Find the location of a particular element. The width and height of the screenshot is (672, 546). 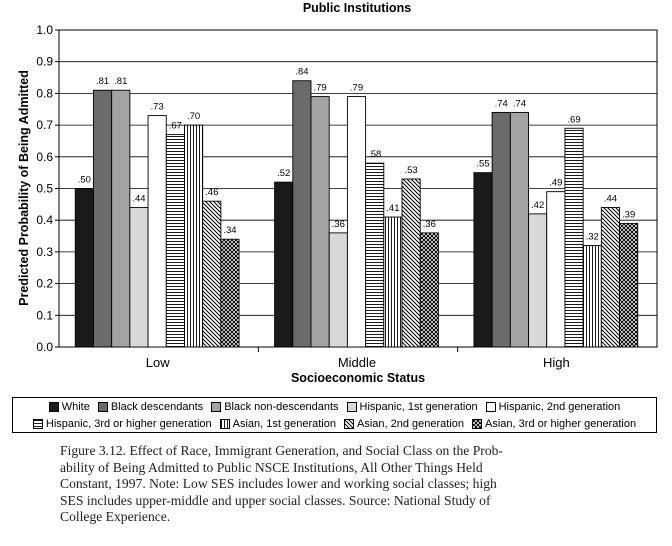

legend-label: Hispanic, 2nd generation is located at coordinates (559, 406).